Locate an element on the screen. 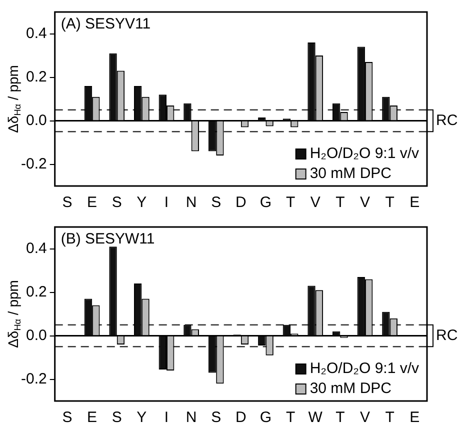 The image size is (465, 435). chart-title: (B) SESYW11 is located at coordinates (107, 239).